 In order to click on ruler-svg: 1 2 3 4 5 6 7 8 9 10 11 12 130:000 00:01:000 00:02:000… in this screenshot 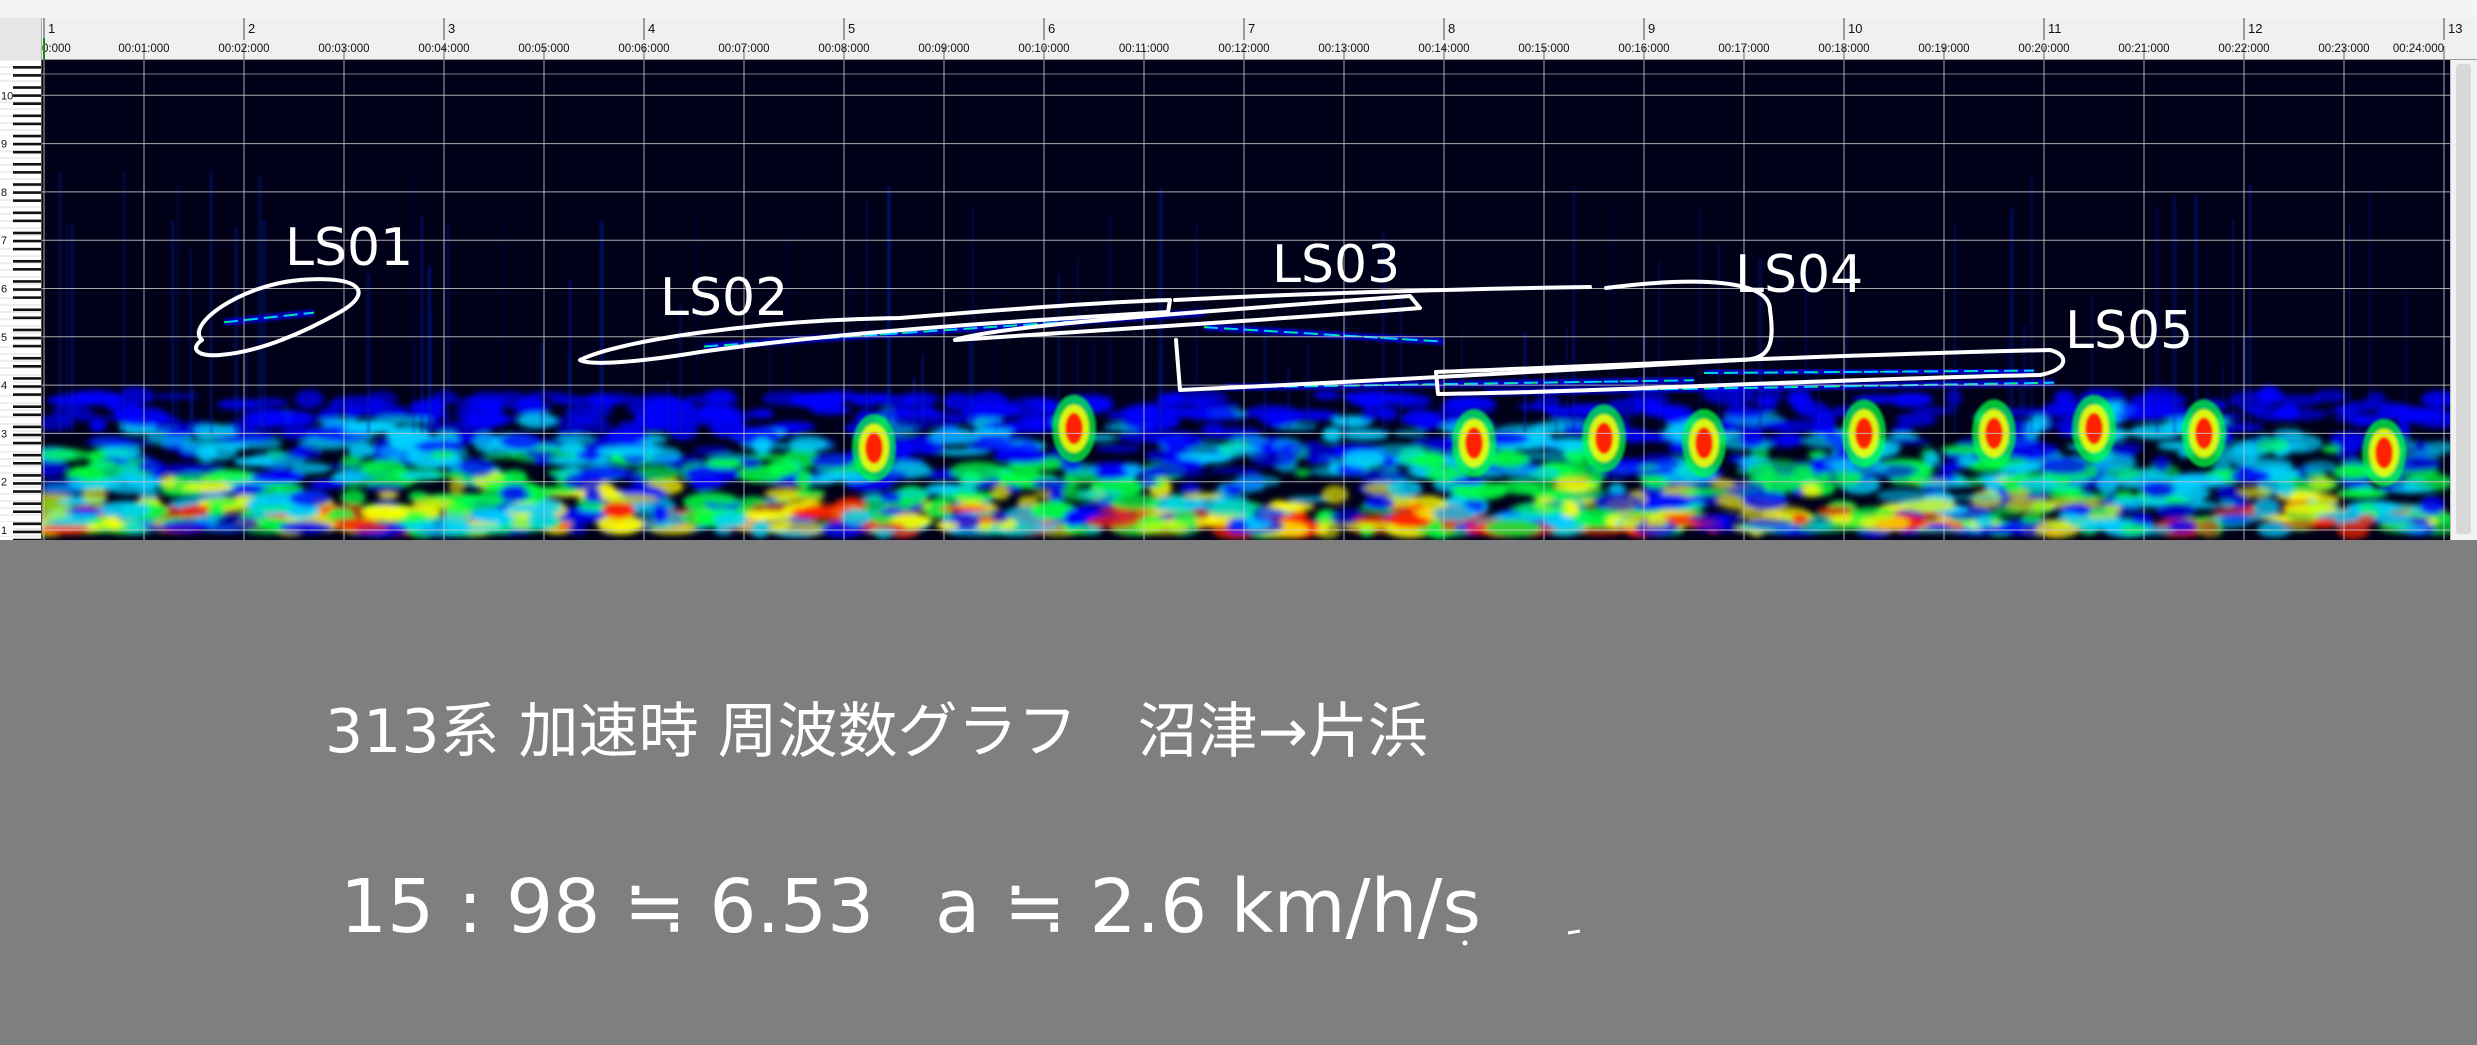, I will do `click(1252, 39)`.